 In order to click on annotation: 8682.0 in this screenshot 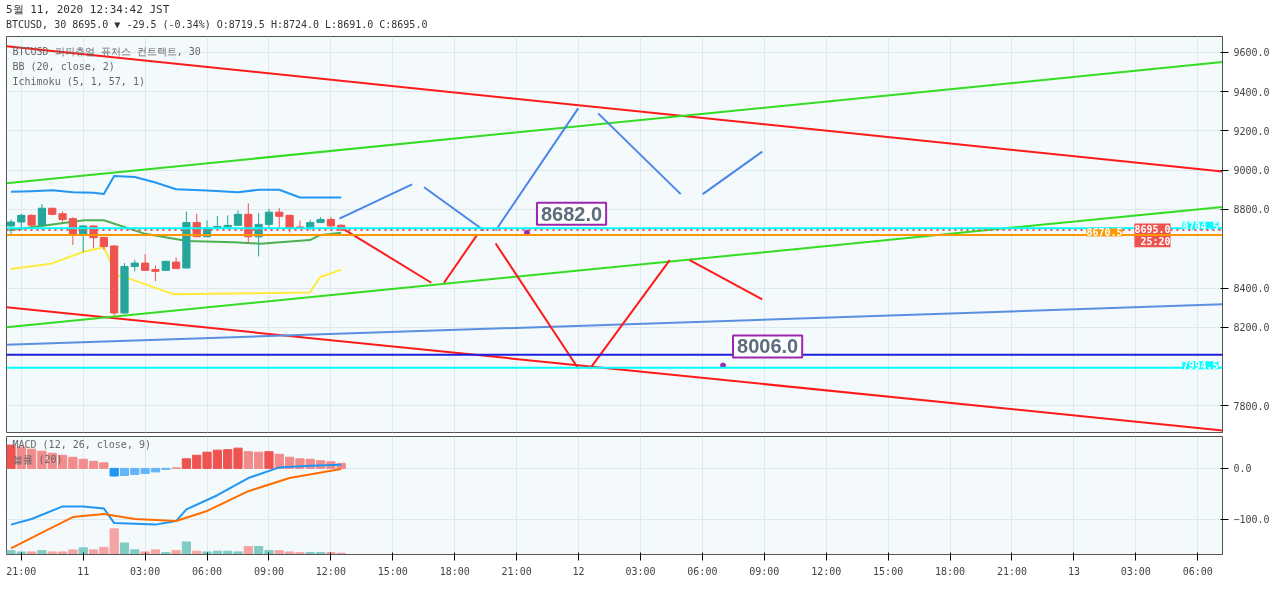, I will do `click(571, 213)`.